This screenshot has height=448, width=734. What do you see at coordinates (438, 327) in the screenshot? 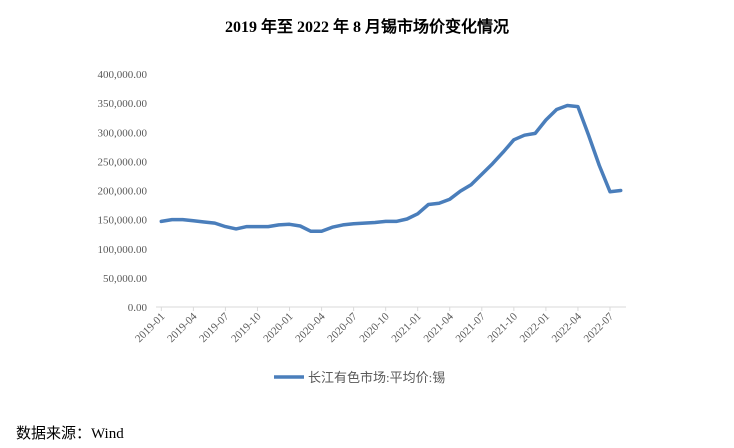
I see `x-tick-label: 2021-04` at bounding box center [438, 327].